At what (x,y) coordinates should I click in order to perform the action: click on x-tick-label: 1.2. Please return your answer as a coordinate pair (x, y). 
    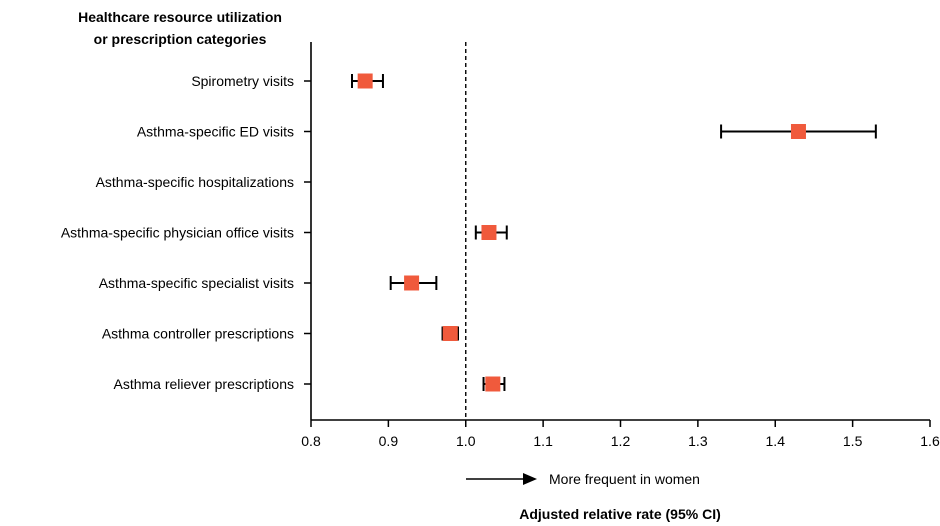
    Looking at the image, I should click on (621, 441).